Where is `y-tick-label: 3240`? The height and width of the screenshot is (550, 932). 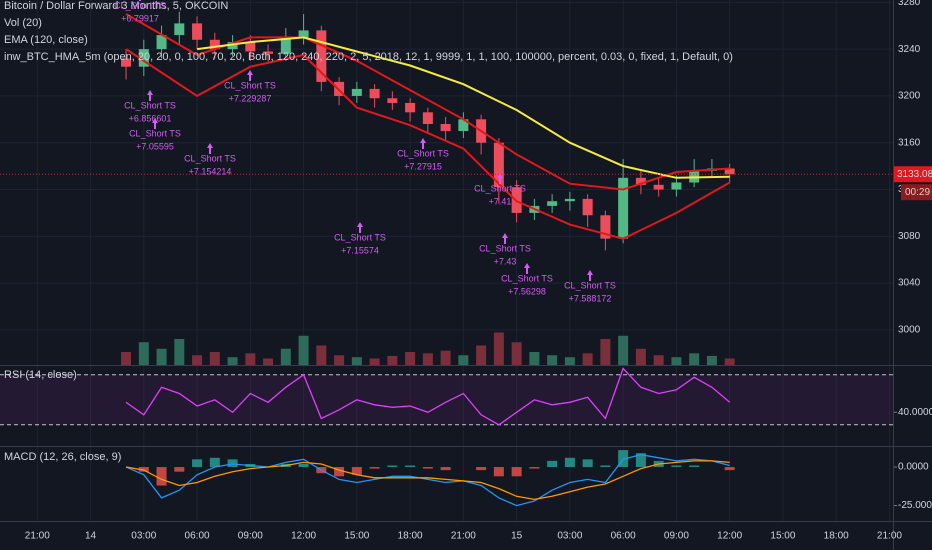
y-tick-label: 3240 is located at coordinates (909, 49).